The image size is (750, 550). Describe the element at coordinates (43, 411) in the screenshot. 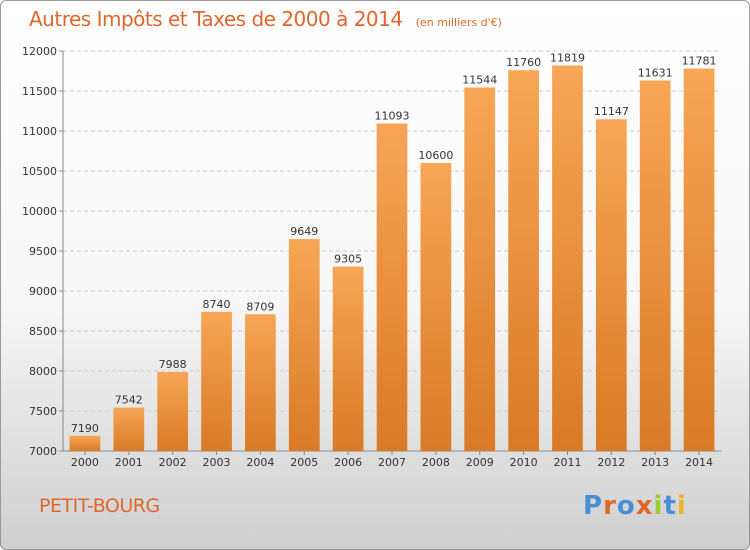

I see `y-tick-label: 7500` at that location.